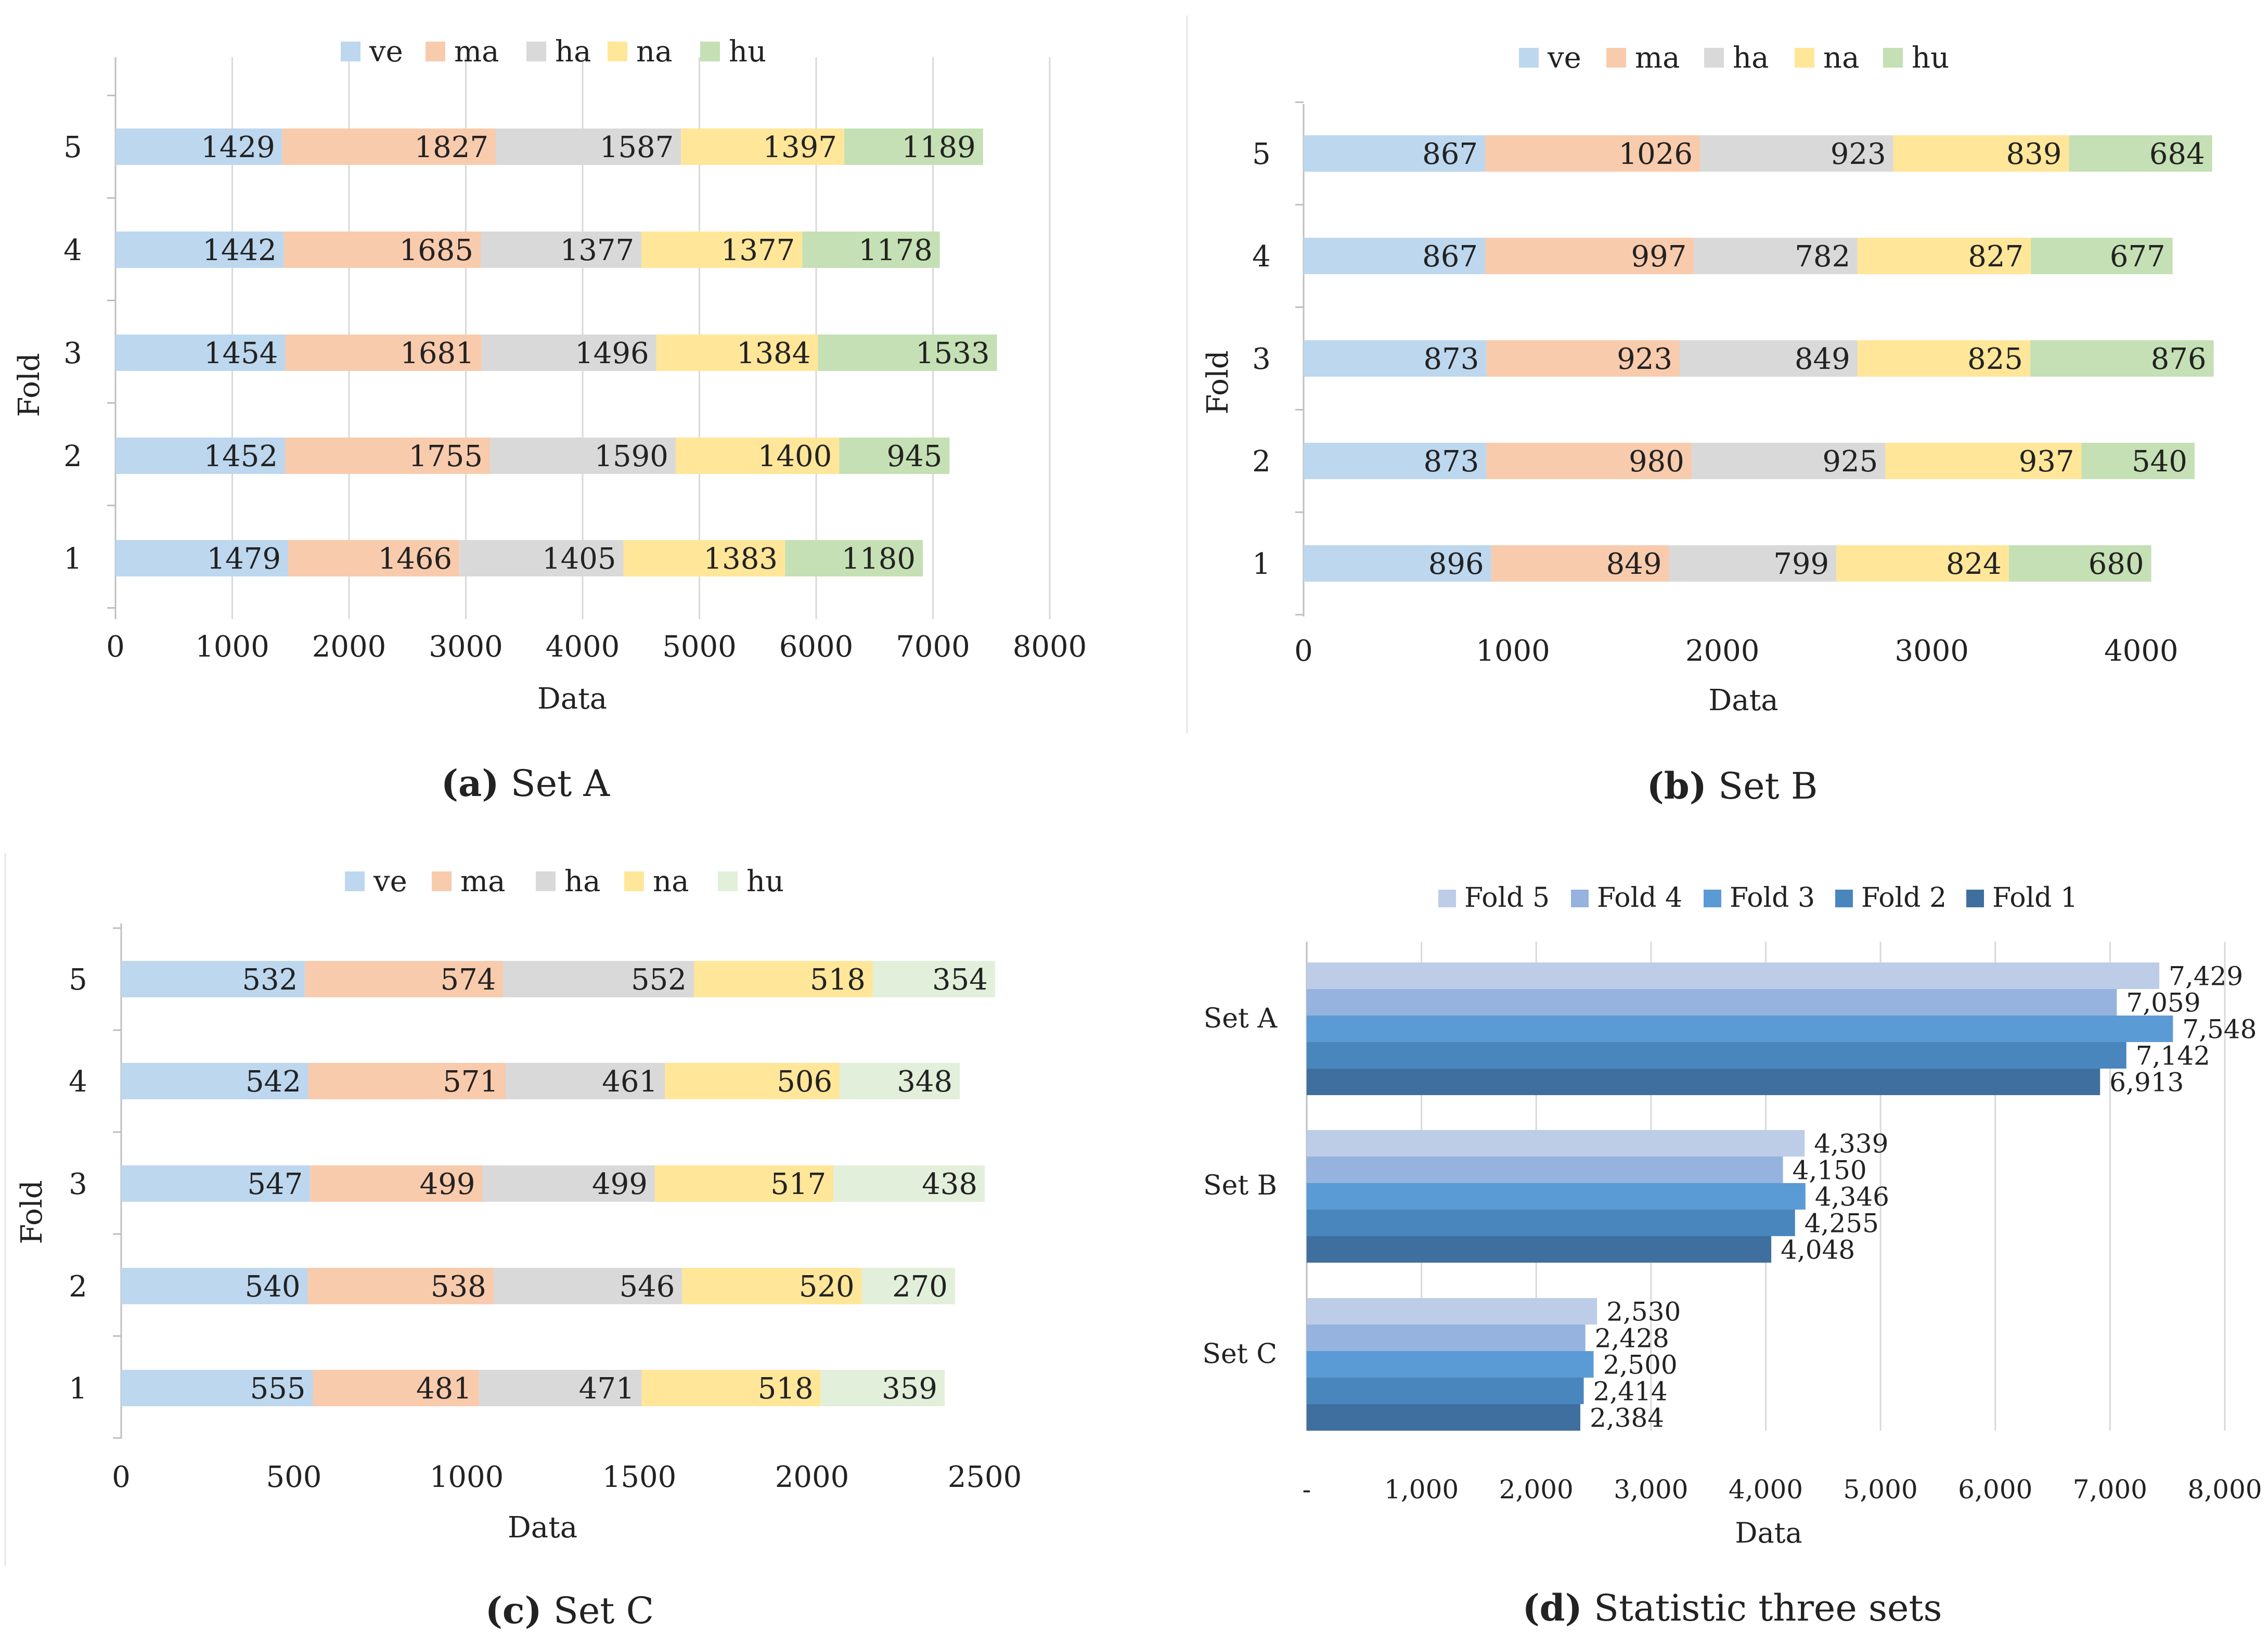 This screenshot has width=2268, height=1644. I want to click on data-label-na-fold-3: 825, so click(1995, 359).